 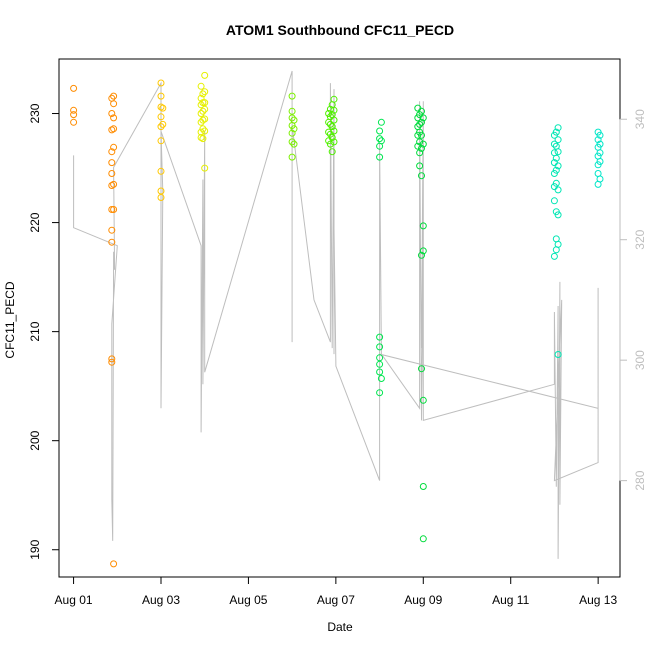 I want to click on chart-title: ATOM1 Southbound CFC11_PECD, so click(x=340, y=30).